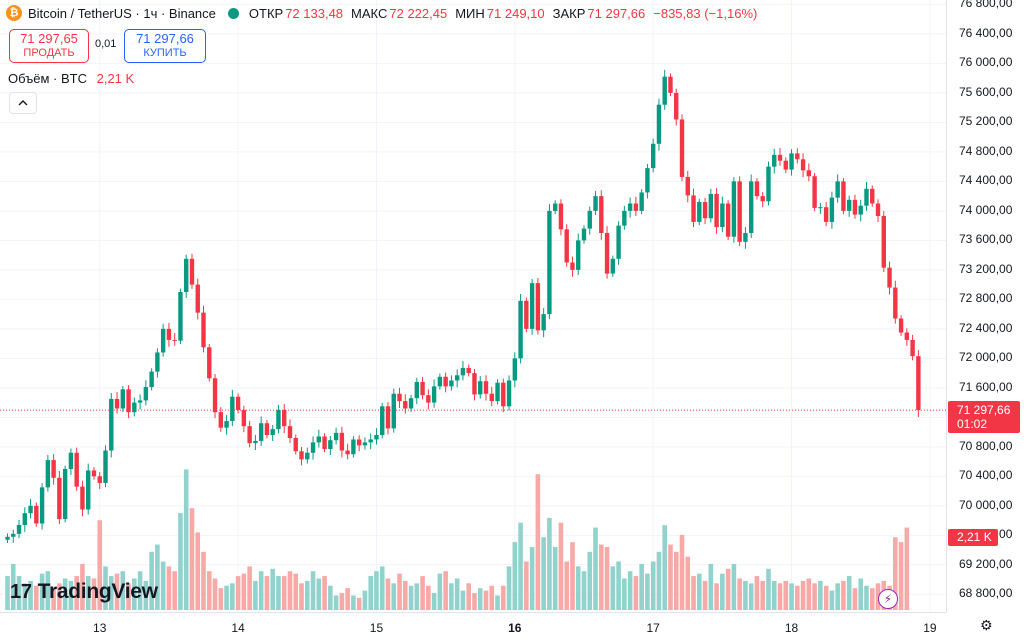  What do you see at coordinates (986, 121) in the screenshot?
I see `price-tick-label: 75 200,00` at bounding box center [986, 121].